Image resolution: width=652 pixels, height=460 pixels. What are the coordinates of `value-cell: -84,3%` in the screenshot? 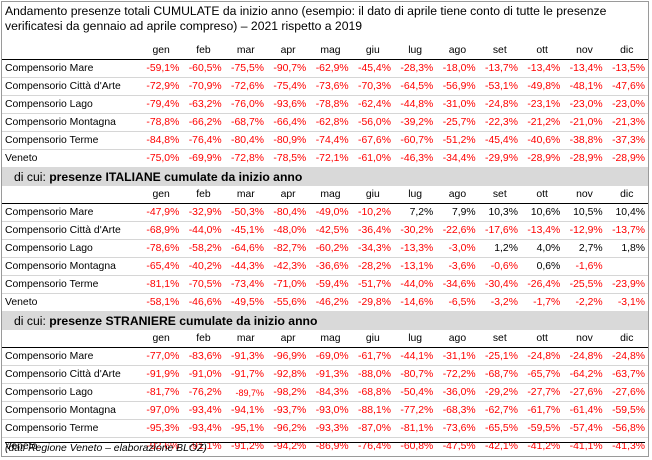 It's located at (330, 392).